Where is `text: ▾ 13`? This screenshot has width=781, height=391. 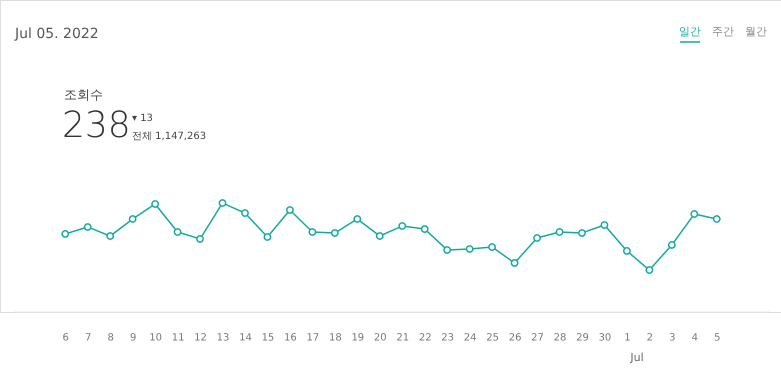 text: ▾ 13 is located at coordinates (142, 118).